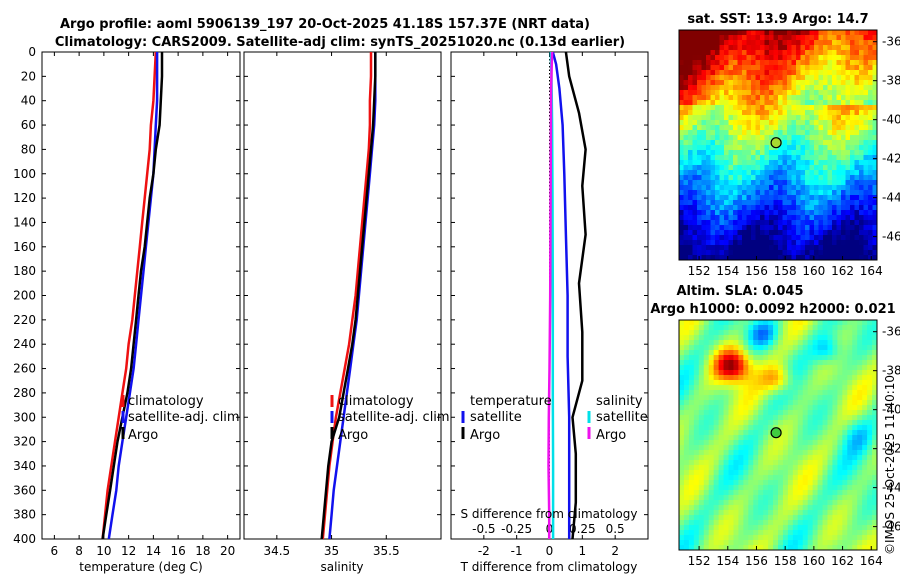  I want to click on depth-tick-label: 140, so click(24, 222).